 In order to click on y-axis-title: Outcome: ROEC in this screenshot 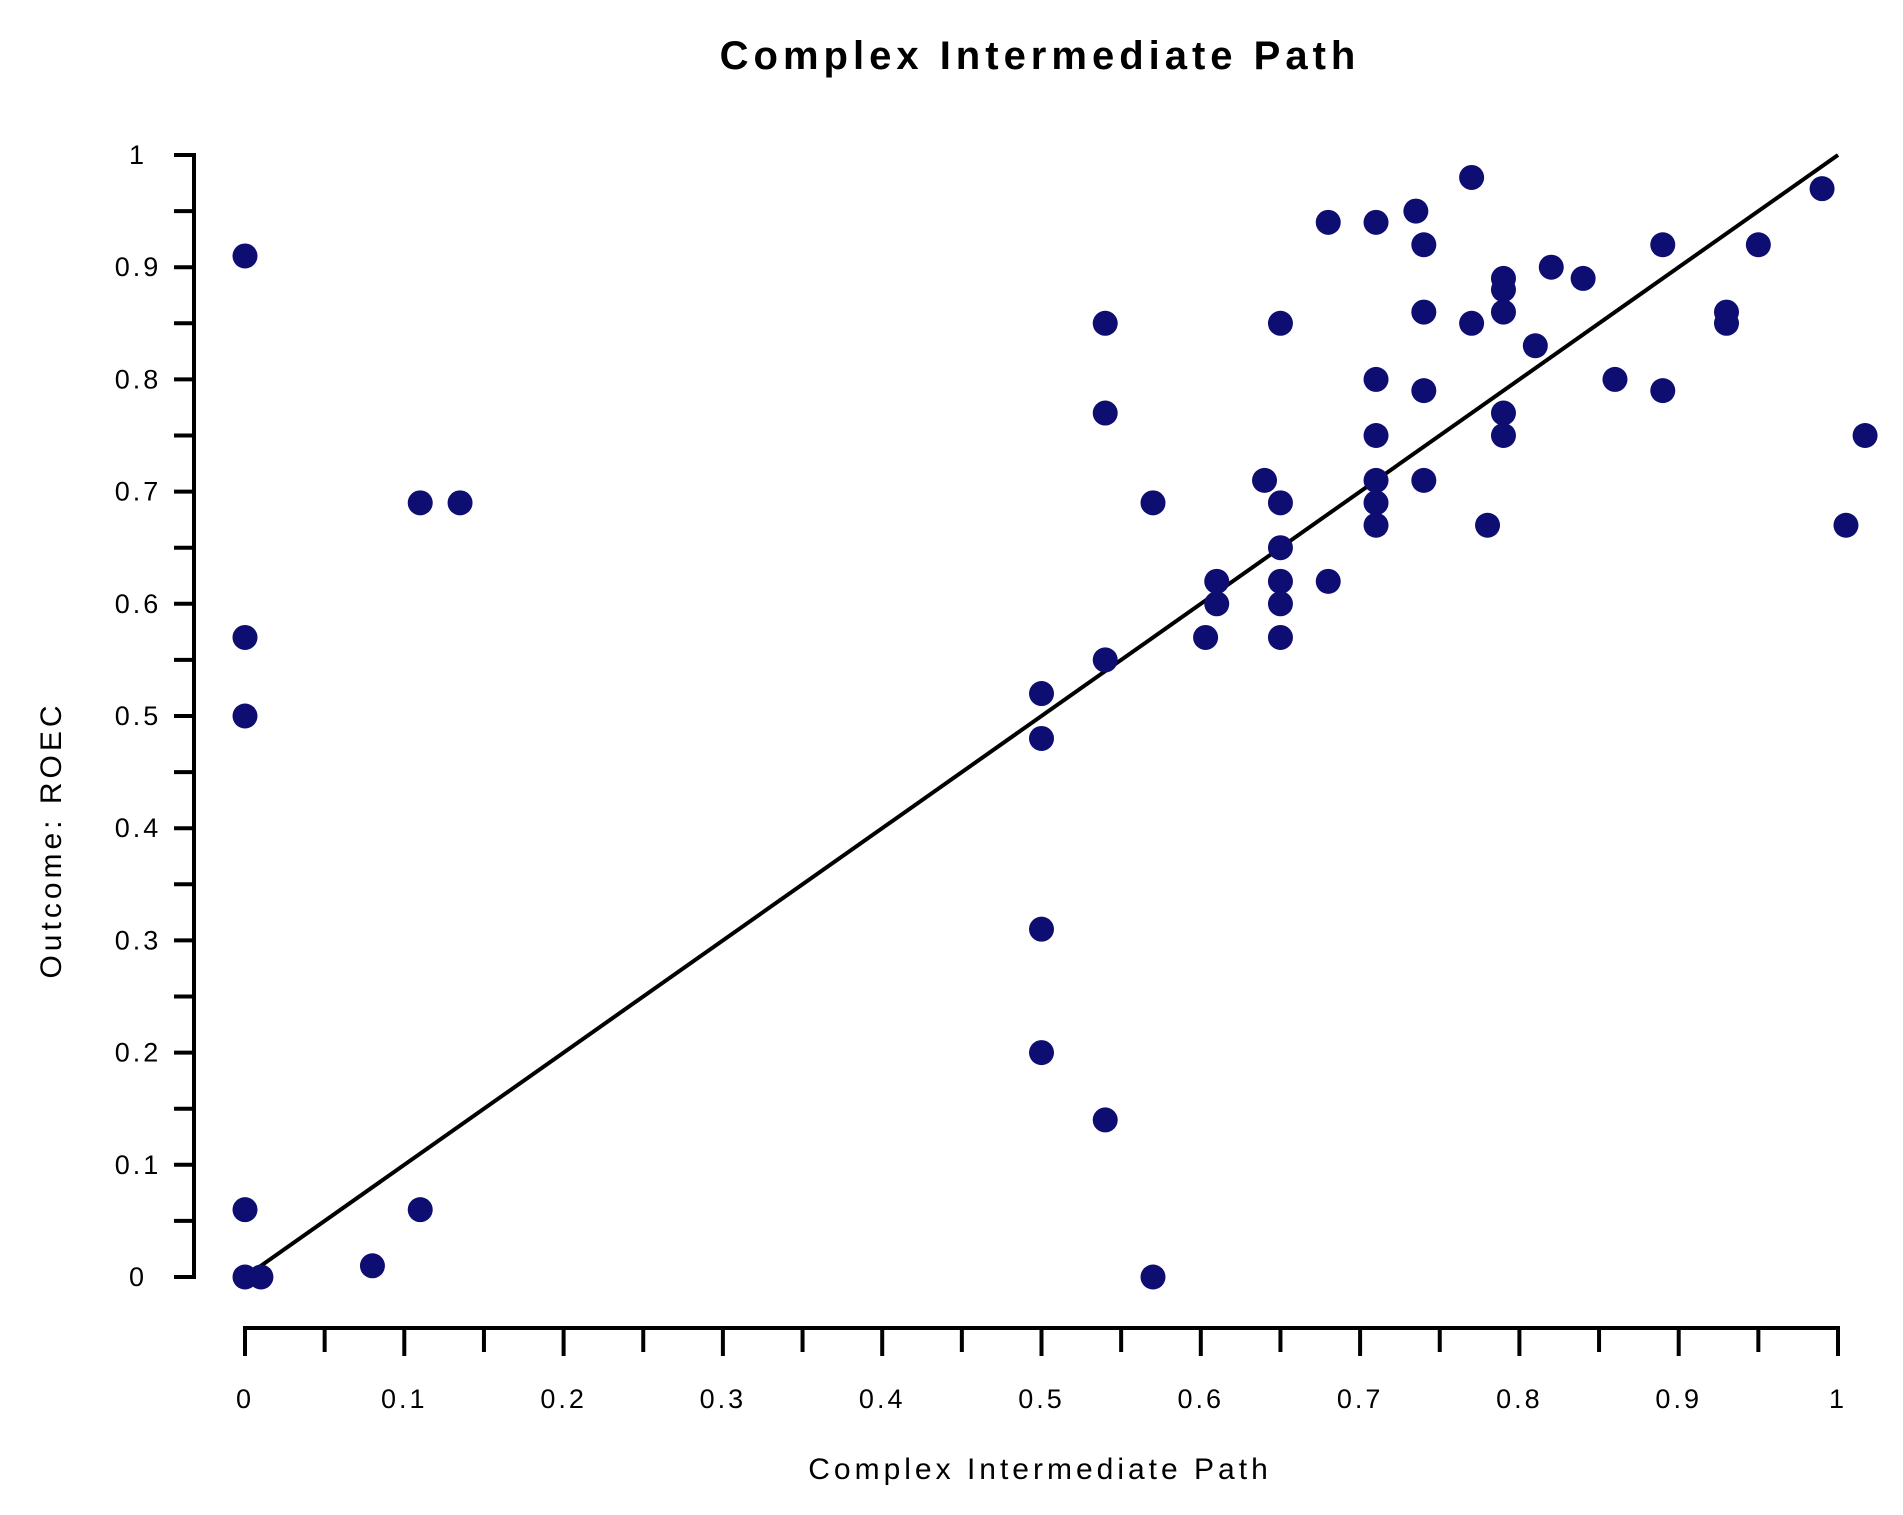, I will do `click(51, 839)`.